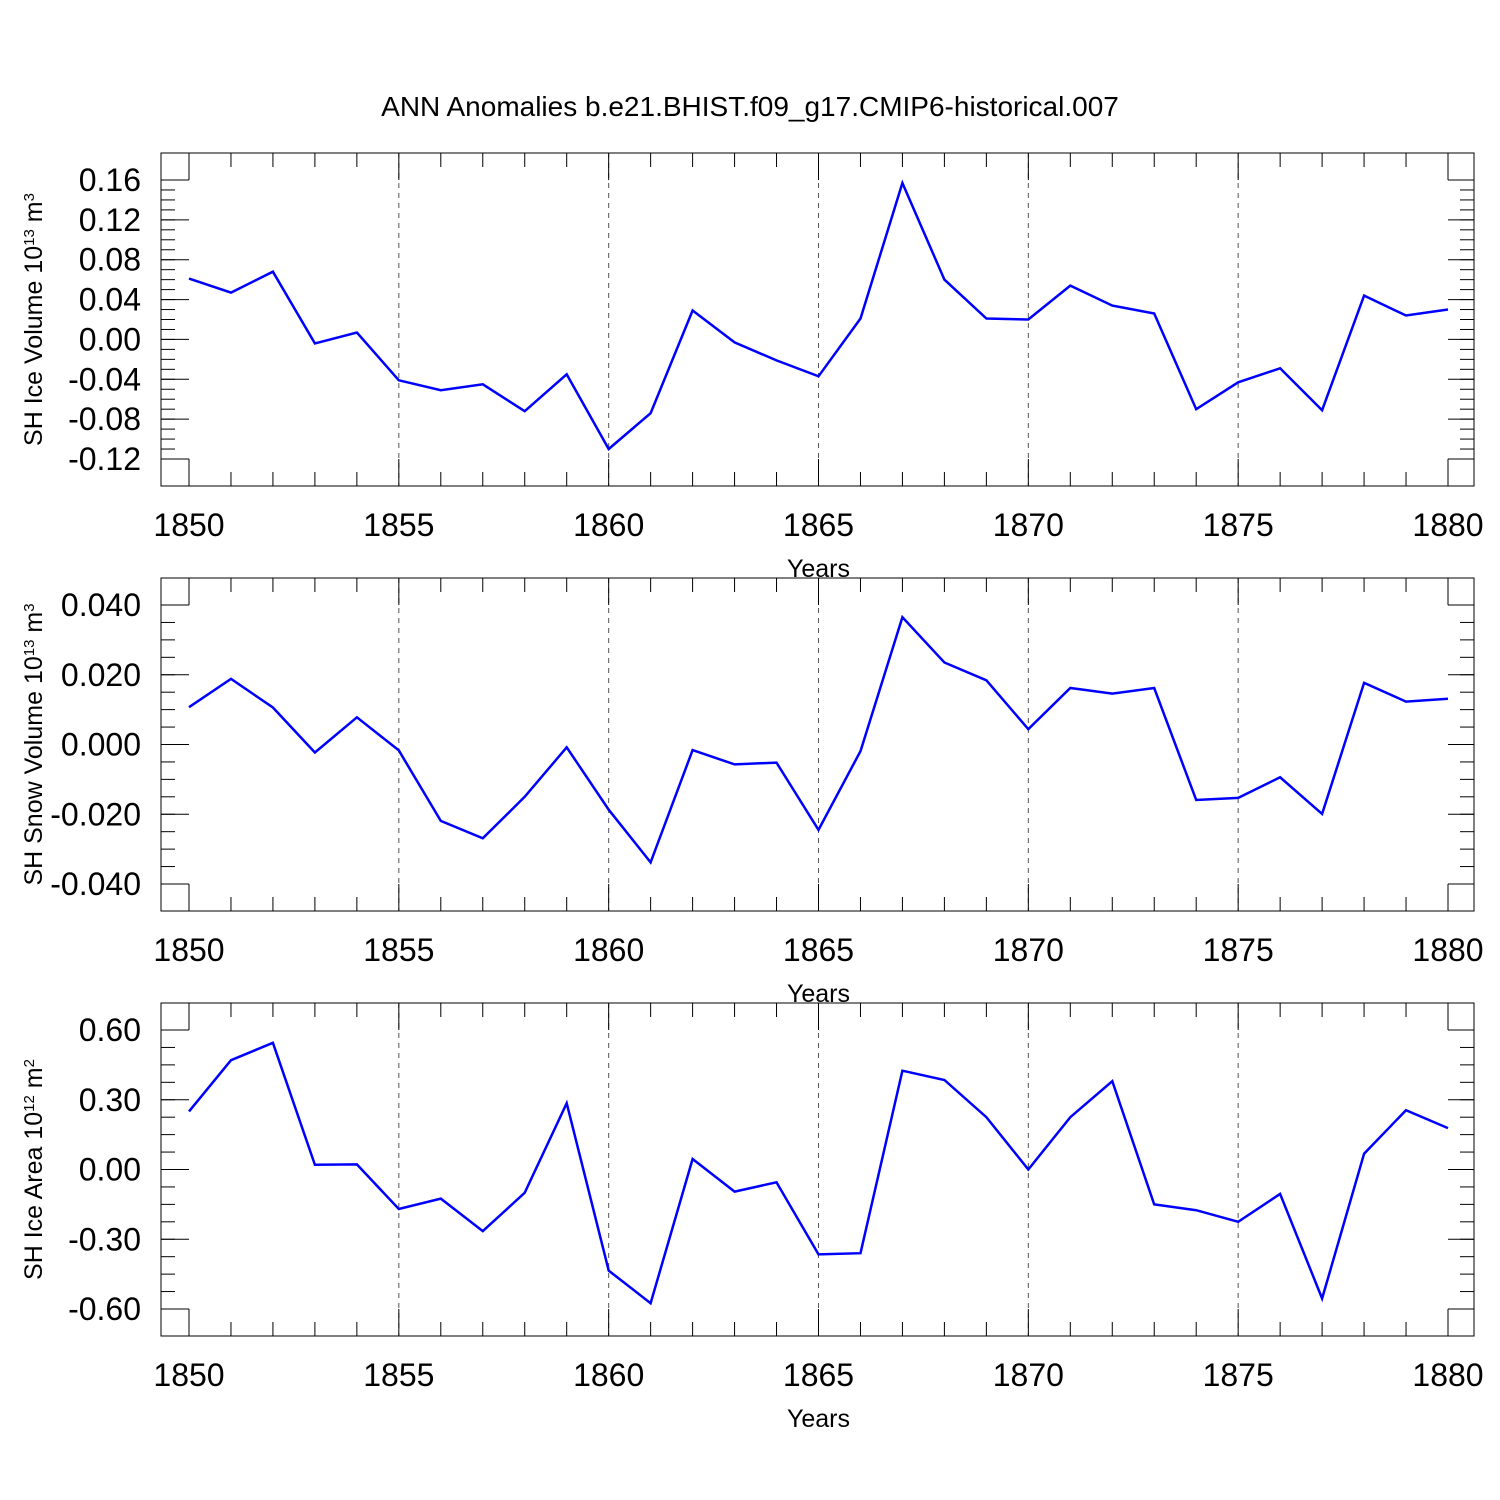 The height and width of the screenshot is (1500, 1500). I want to click on y-tick-label: -0.12, so click(104, 459).